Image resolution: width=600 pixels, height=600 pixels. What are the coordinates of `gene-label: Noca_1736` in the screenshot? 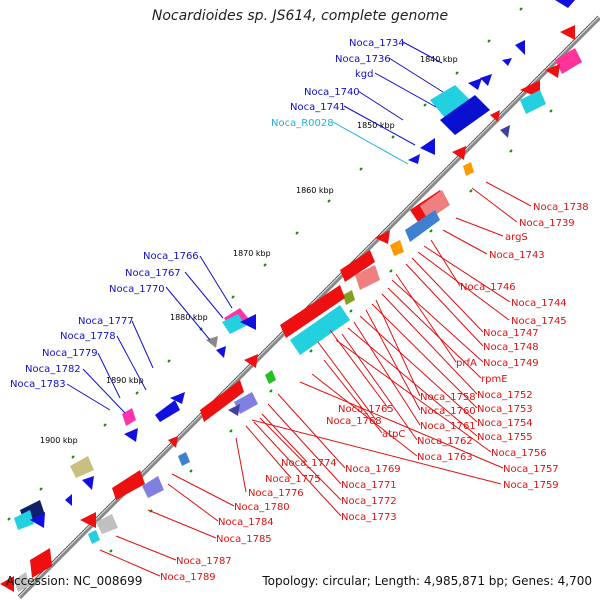 It's located at (363, 59).